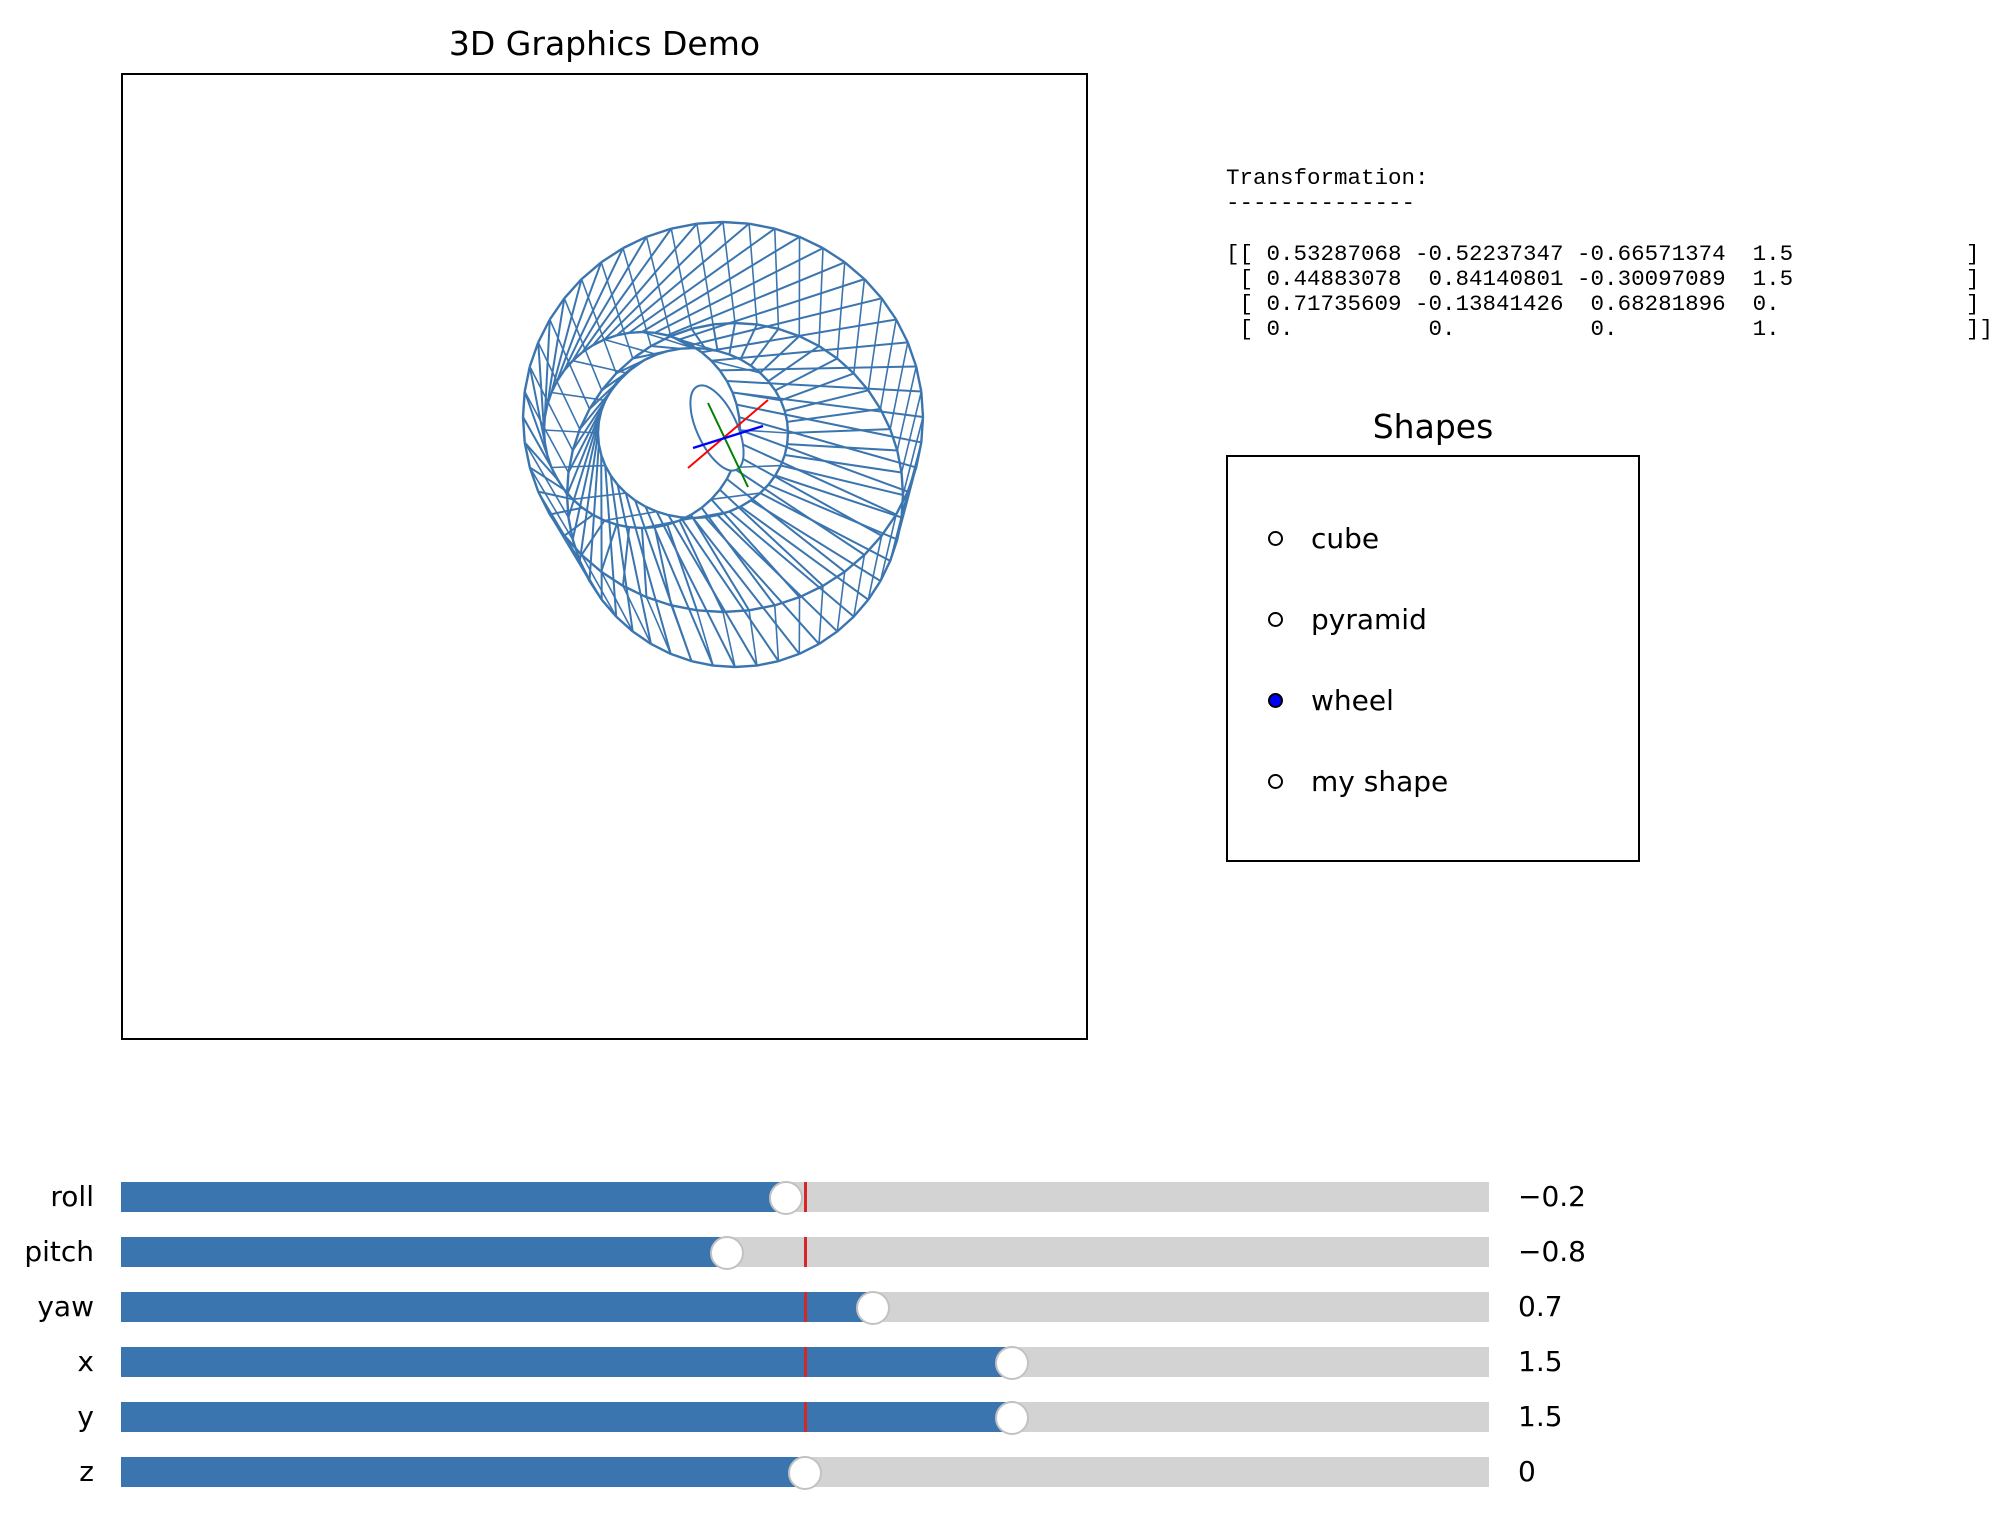 Image resolution: width=2001 pixels, height=1516 pixels. Describe the element at coordinates (1345, 538) in the screenshot. I see `radio-label: cube` at that location.